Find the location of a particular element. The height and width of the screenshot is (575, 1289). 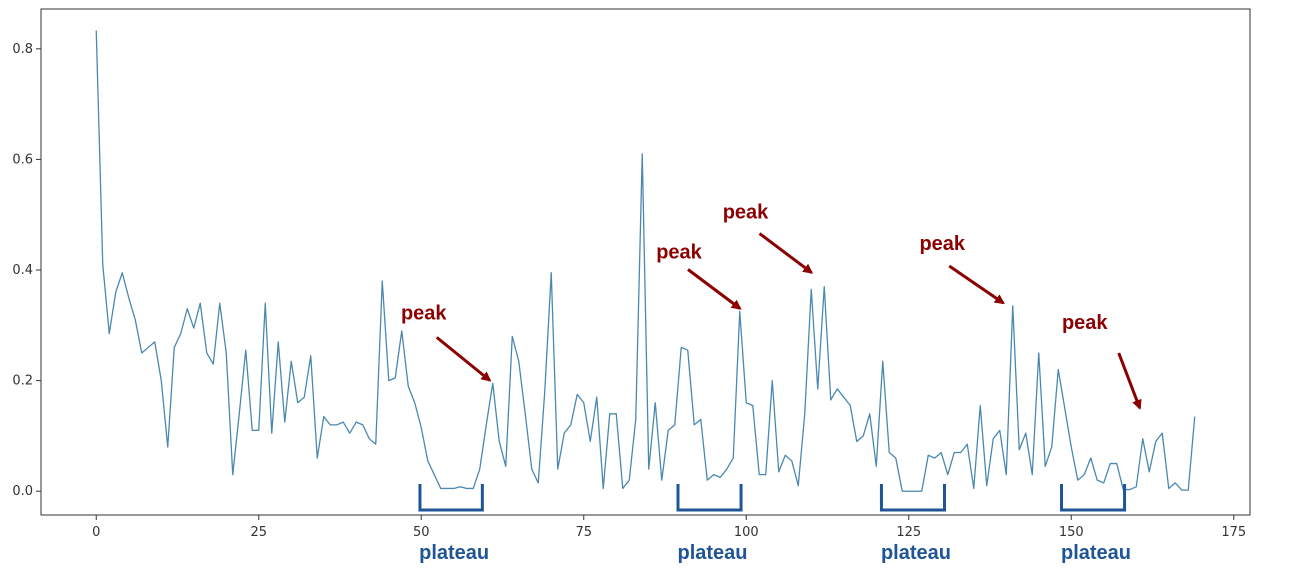

x-tick-label: 125 is located at coordinates (908, 532).